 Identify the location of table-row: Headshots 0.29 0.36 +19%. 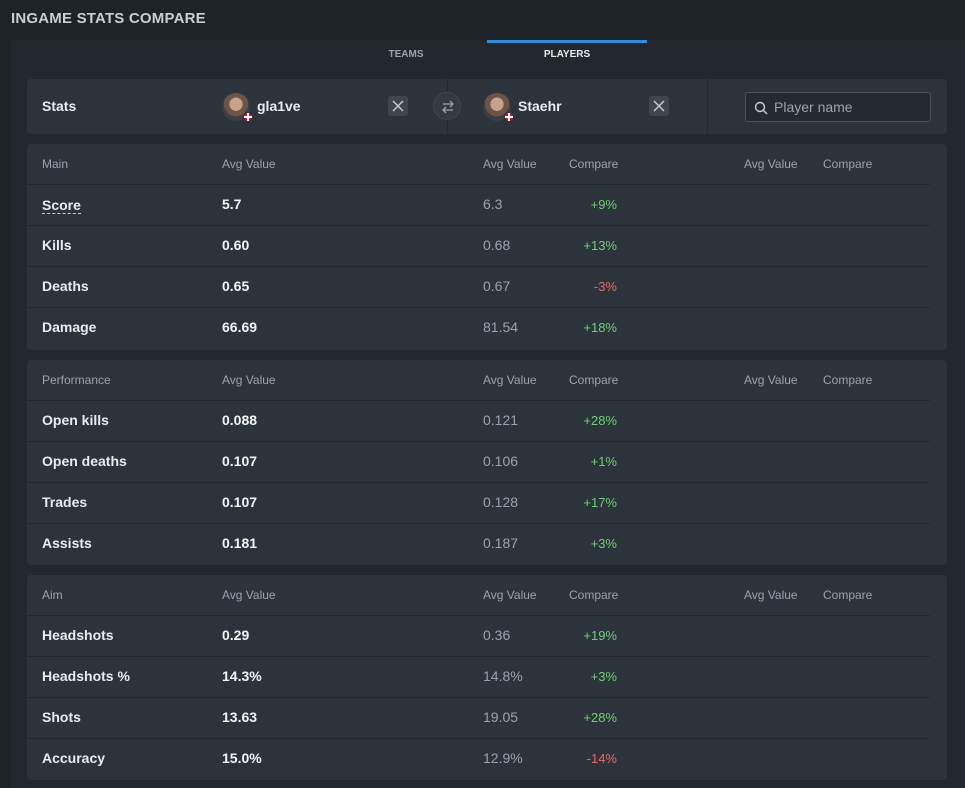
(487, 635).